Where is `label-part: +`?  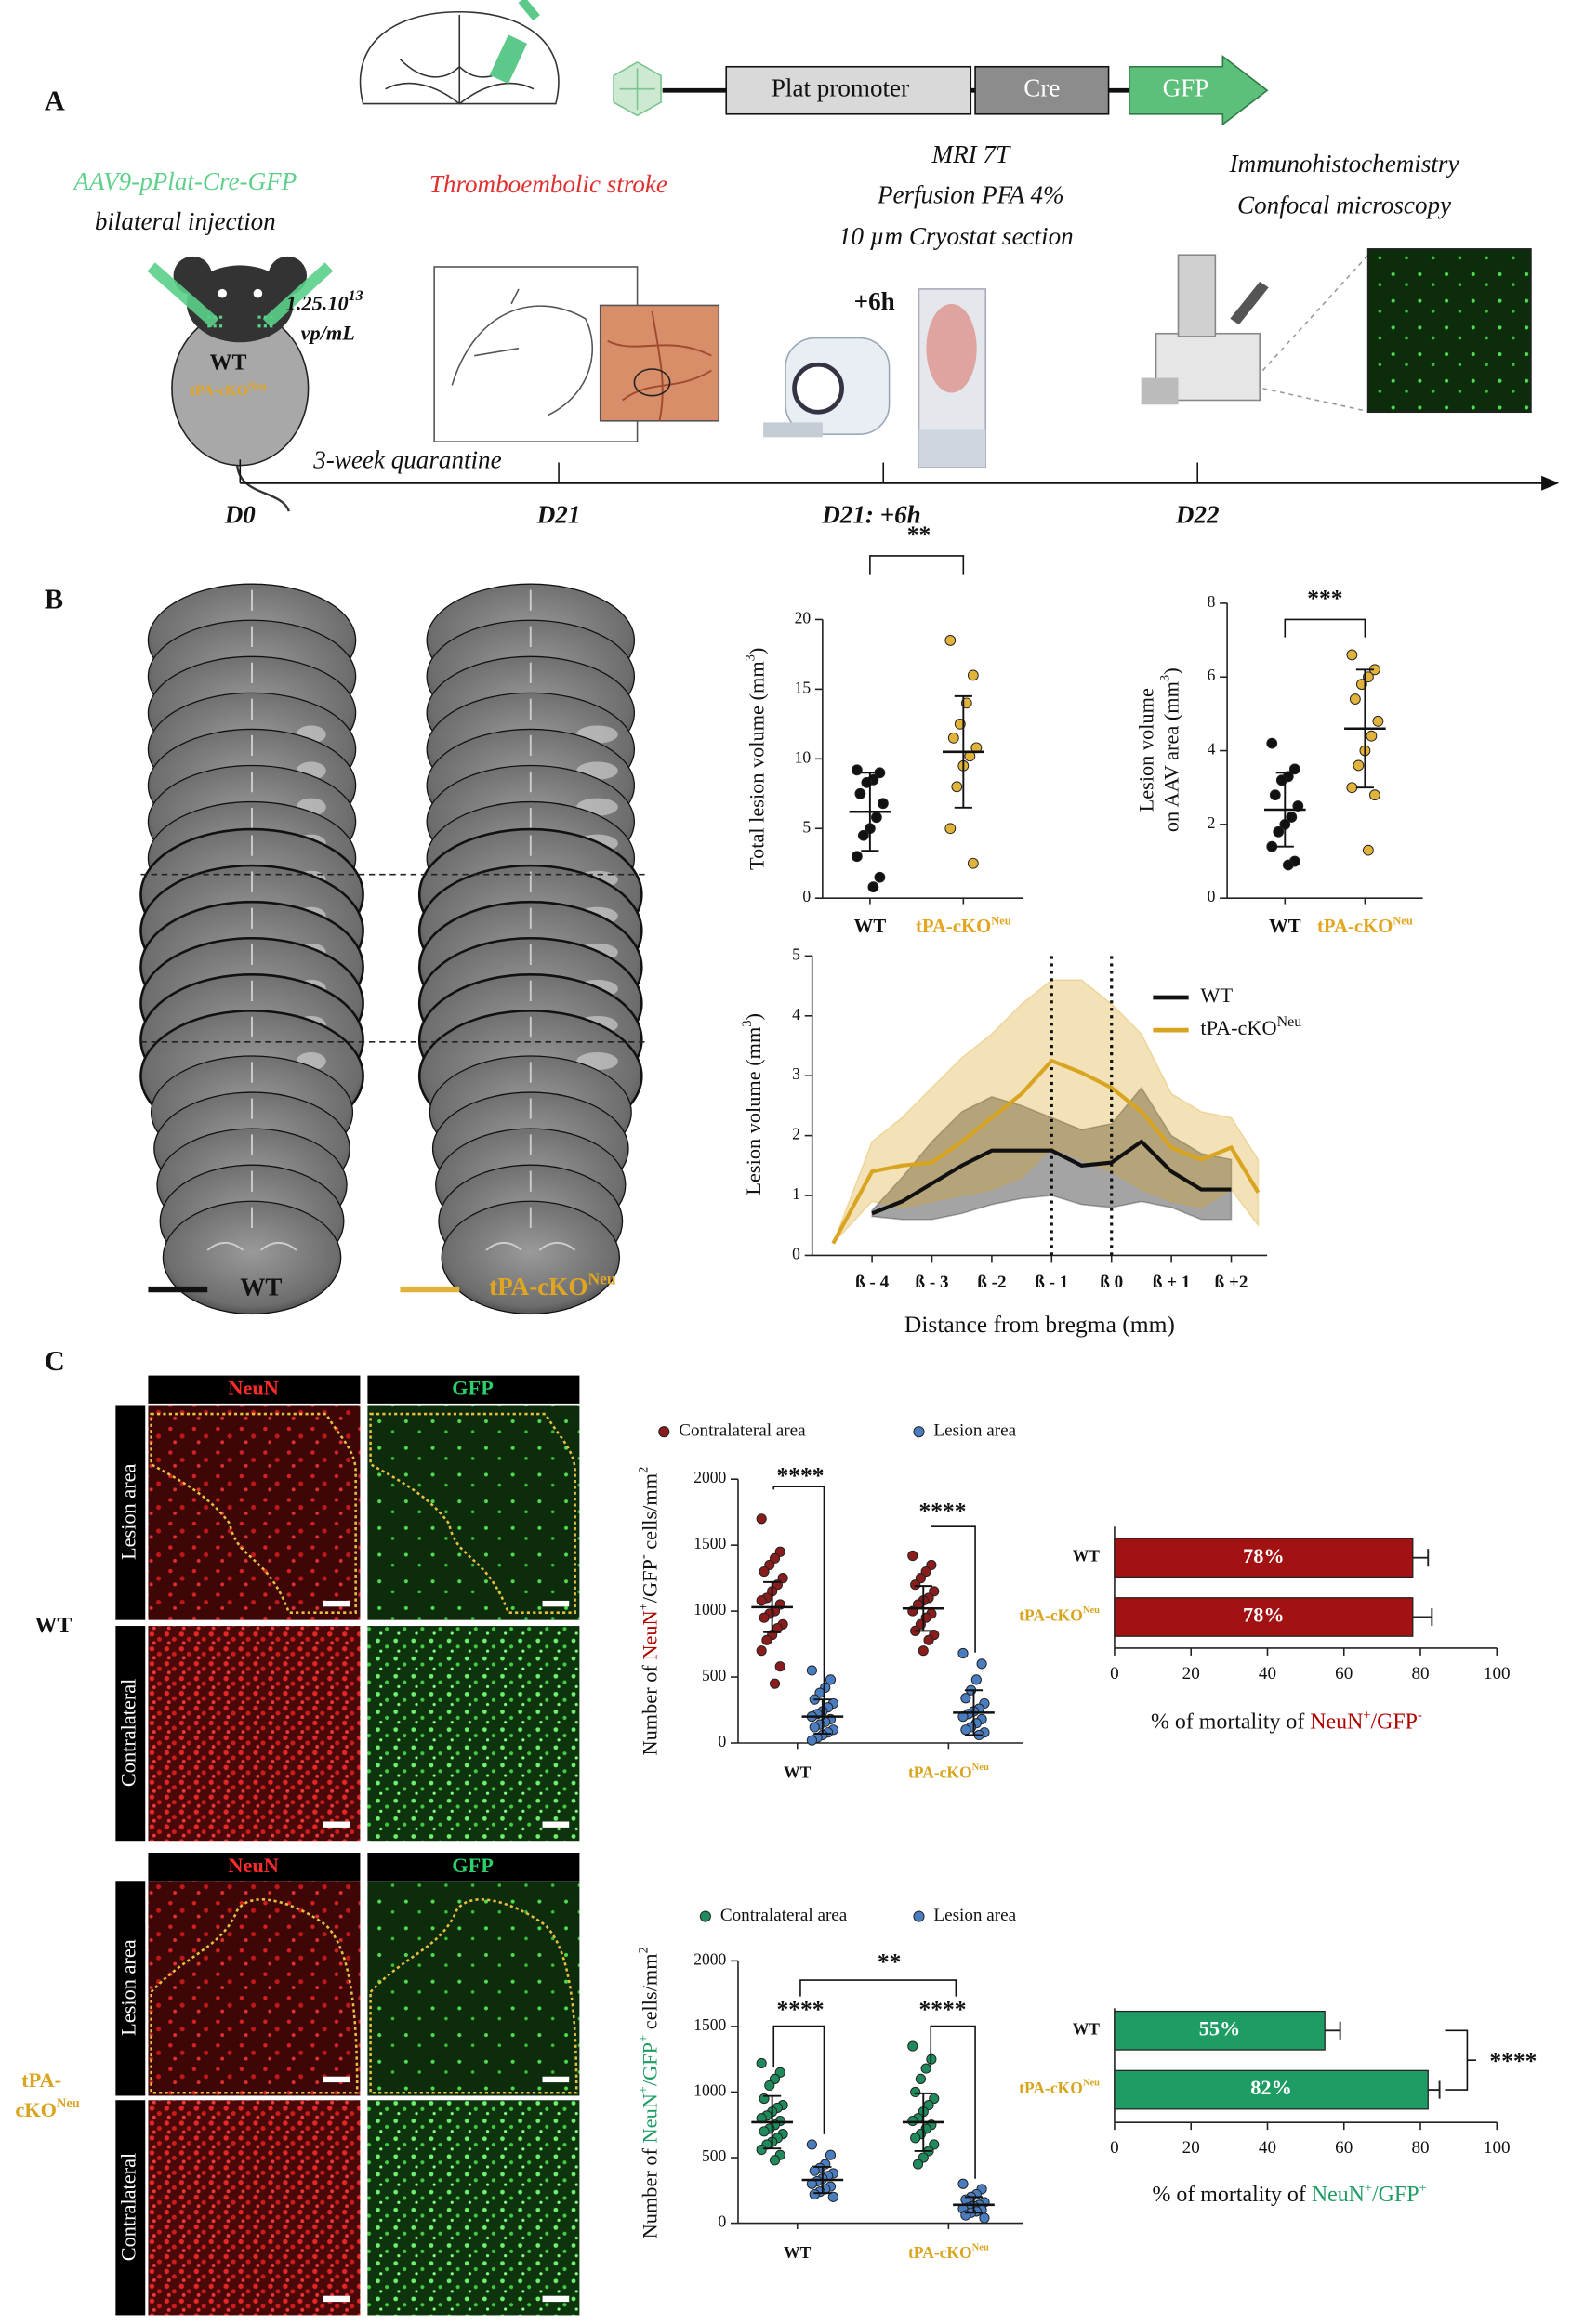 label-part: + is located at coordinates (1366, 1716).